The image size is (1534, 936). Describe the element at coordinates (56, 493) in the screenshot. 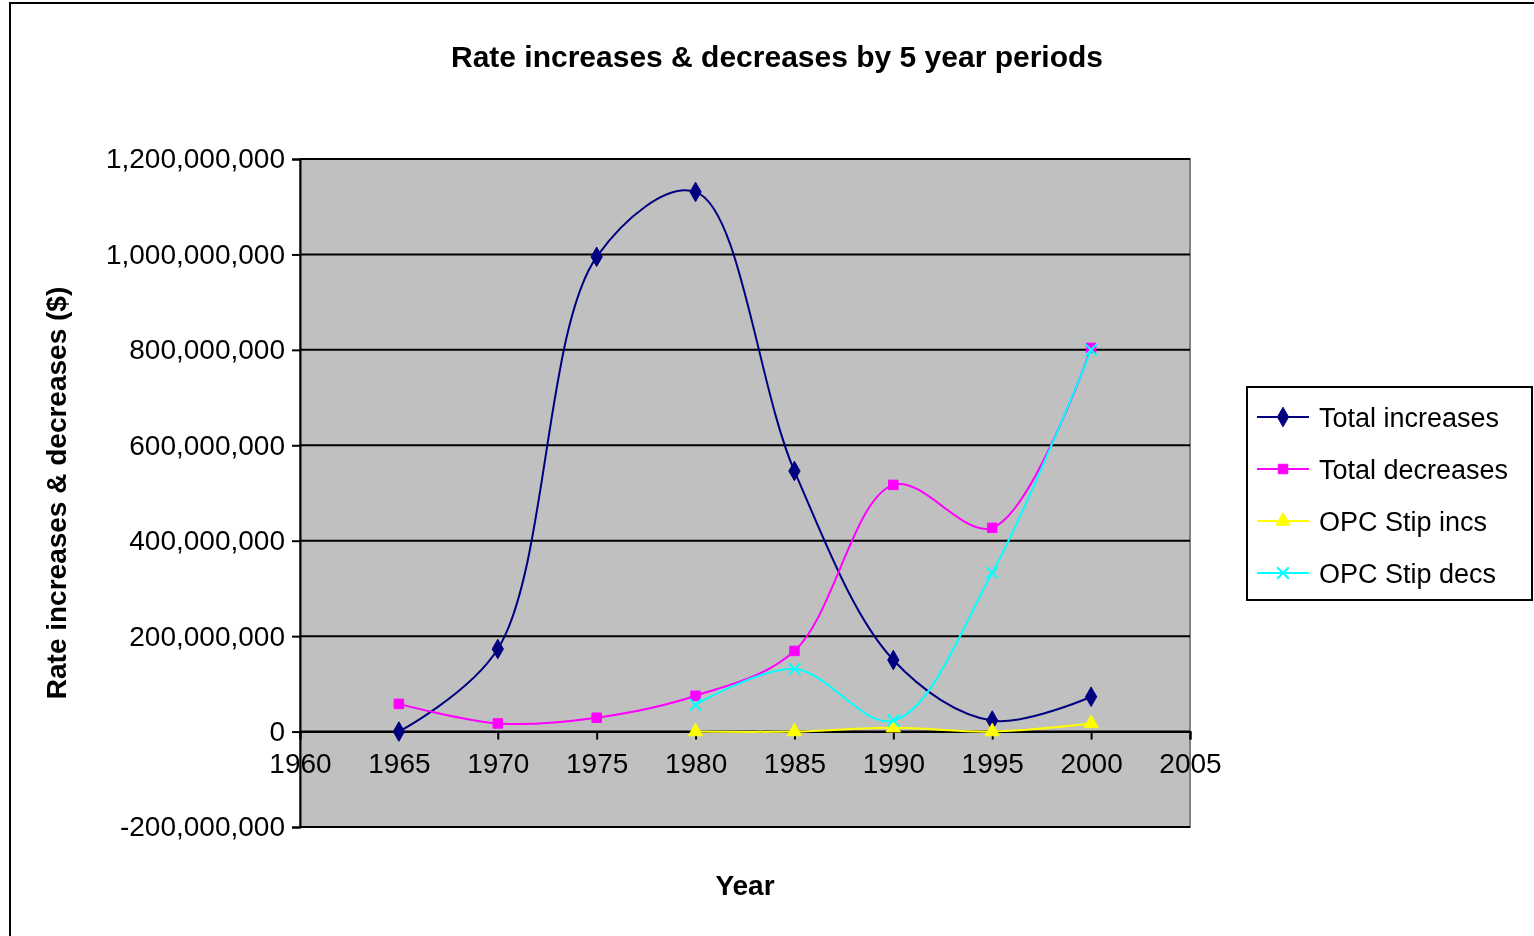

I see `y-axis-title: Rate increases & decreases ($)` at that location.